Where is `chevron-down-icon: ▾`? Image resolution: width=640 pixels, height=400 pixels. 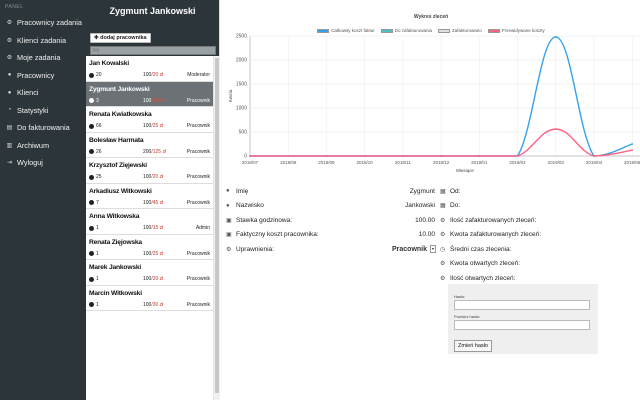
chevron-down-icon: ▾ is located at coordinates (433, 249).